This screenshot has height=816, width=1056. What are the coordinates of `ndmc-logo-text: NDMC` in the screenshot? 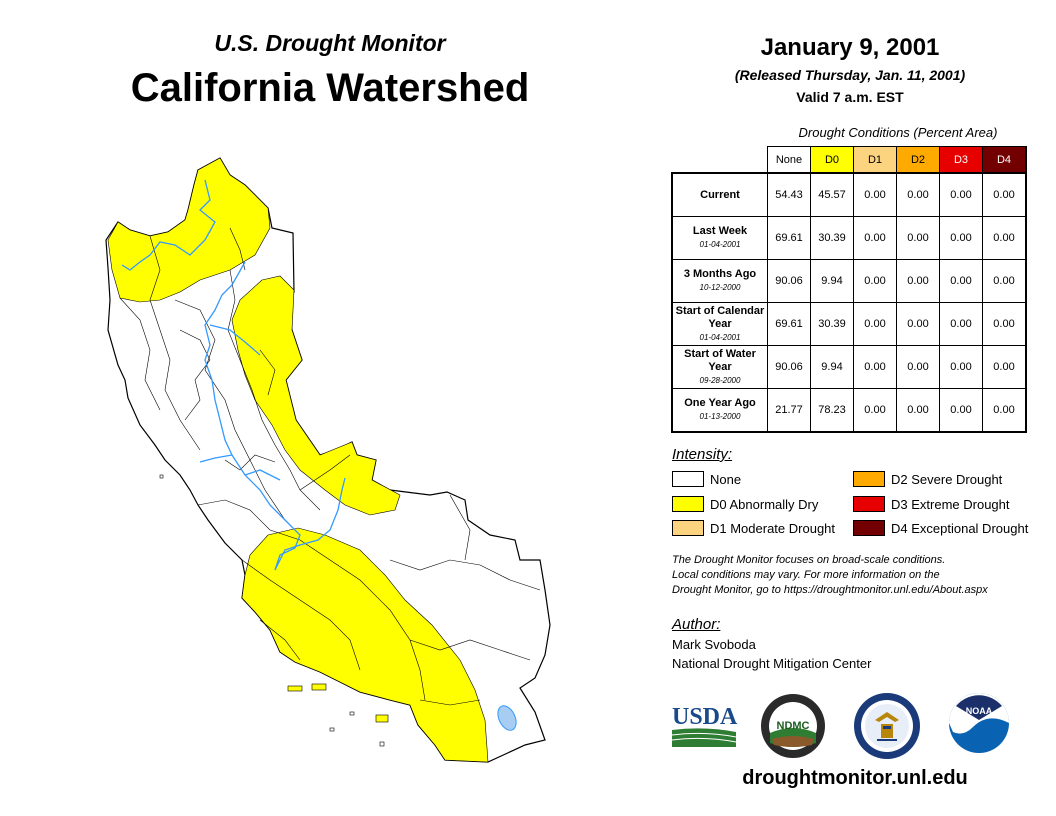 It's located at (793, 726).